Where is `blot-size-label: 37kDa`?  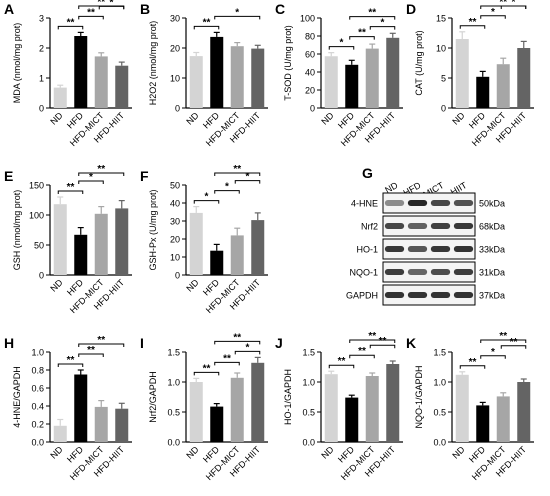 blot-size-label: 37kDa is located at coordinates (492, 296).